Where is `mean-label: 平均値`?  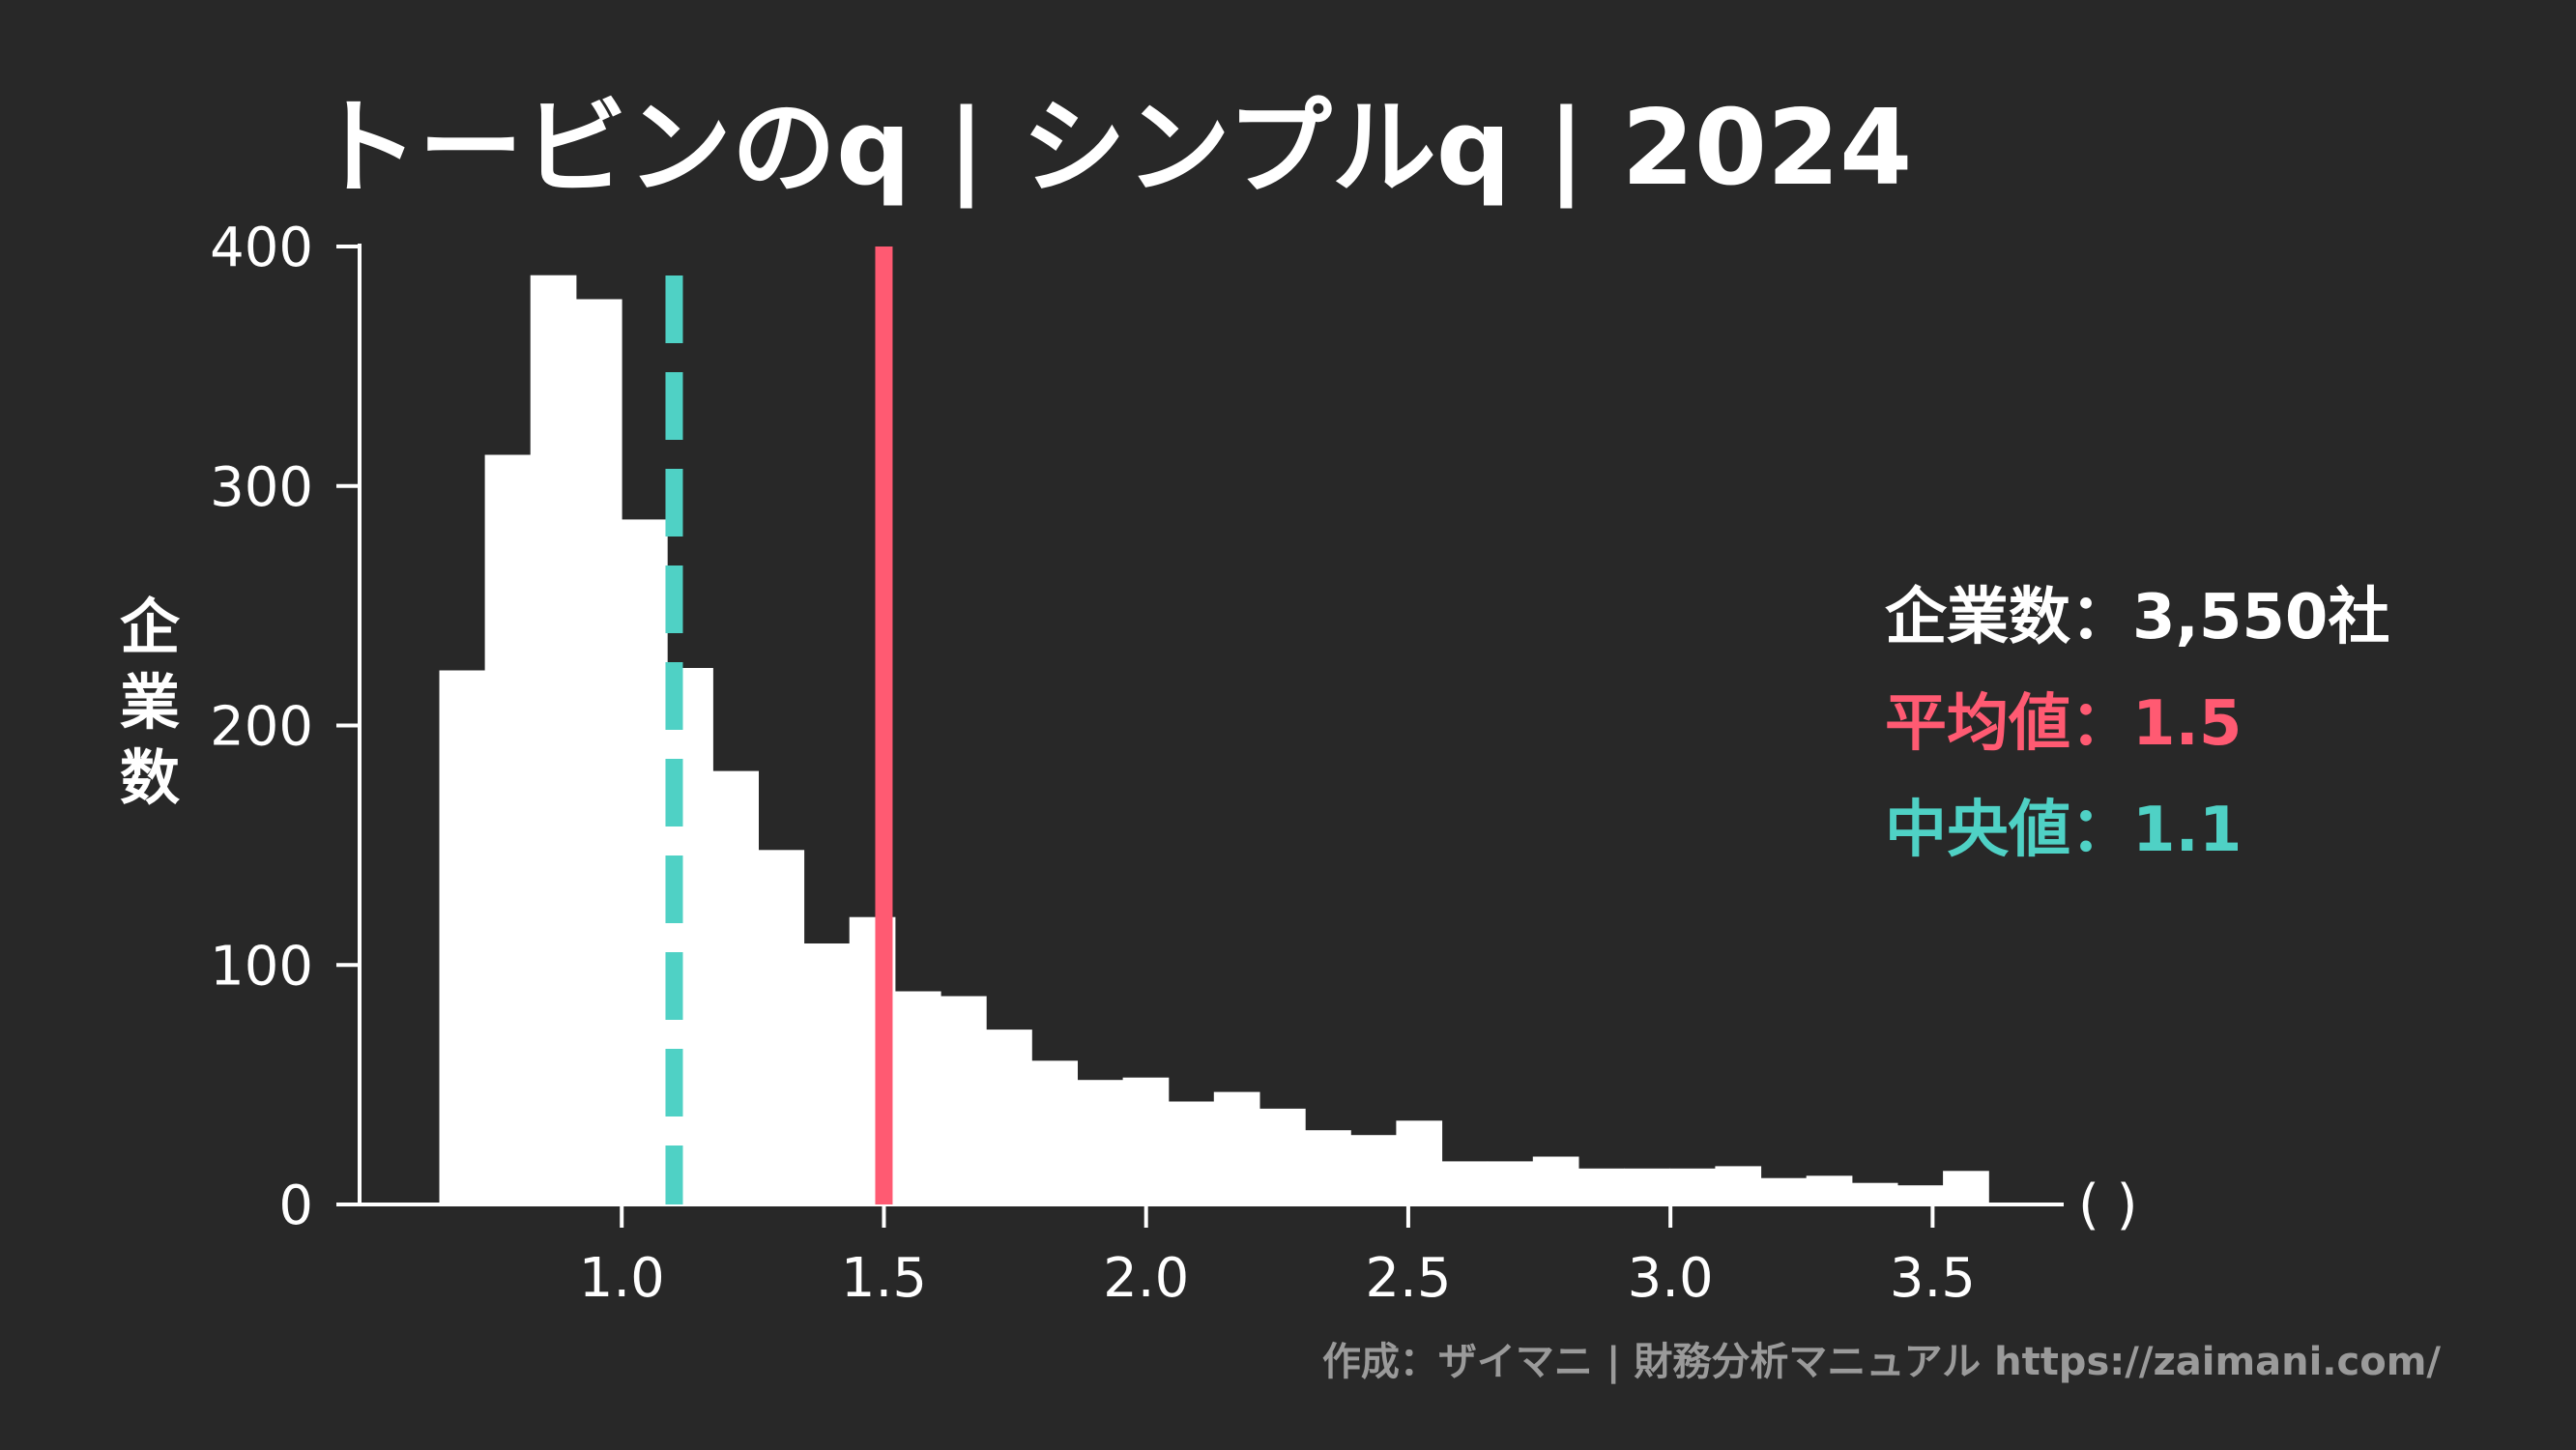 mean-label: 平均値 is located at coordinates (1977, 724).